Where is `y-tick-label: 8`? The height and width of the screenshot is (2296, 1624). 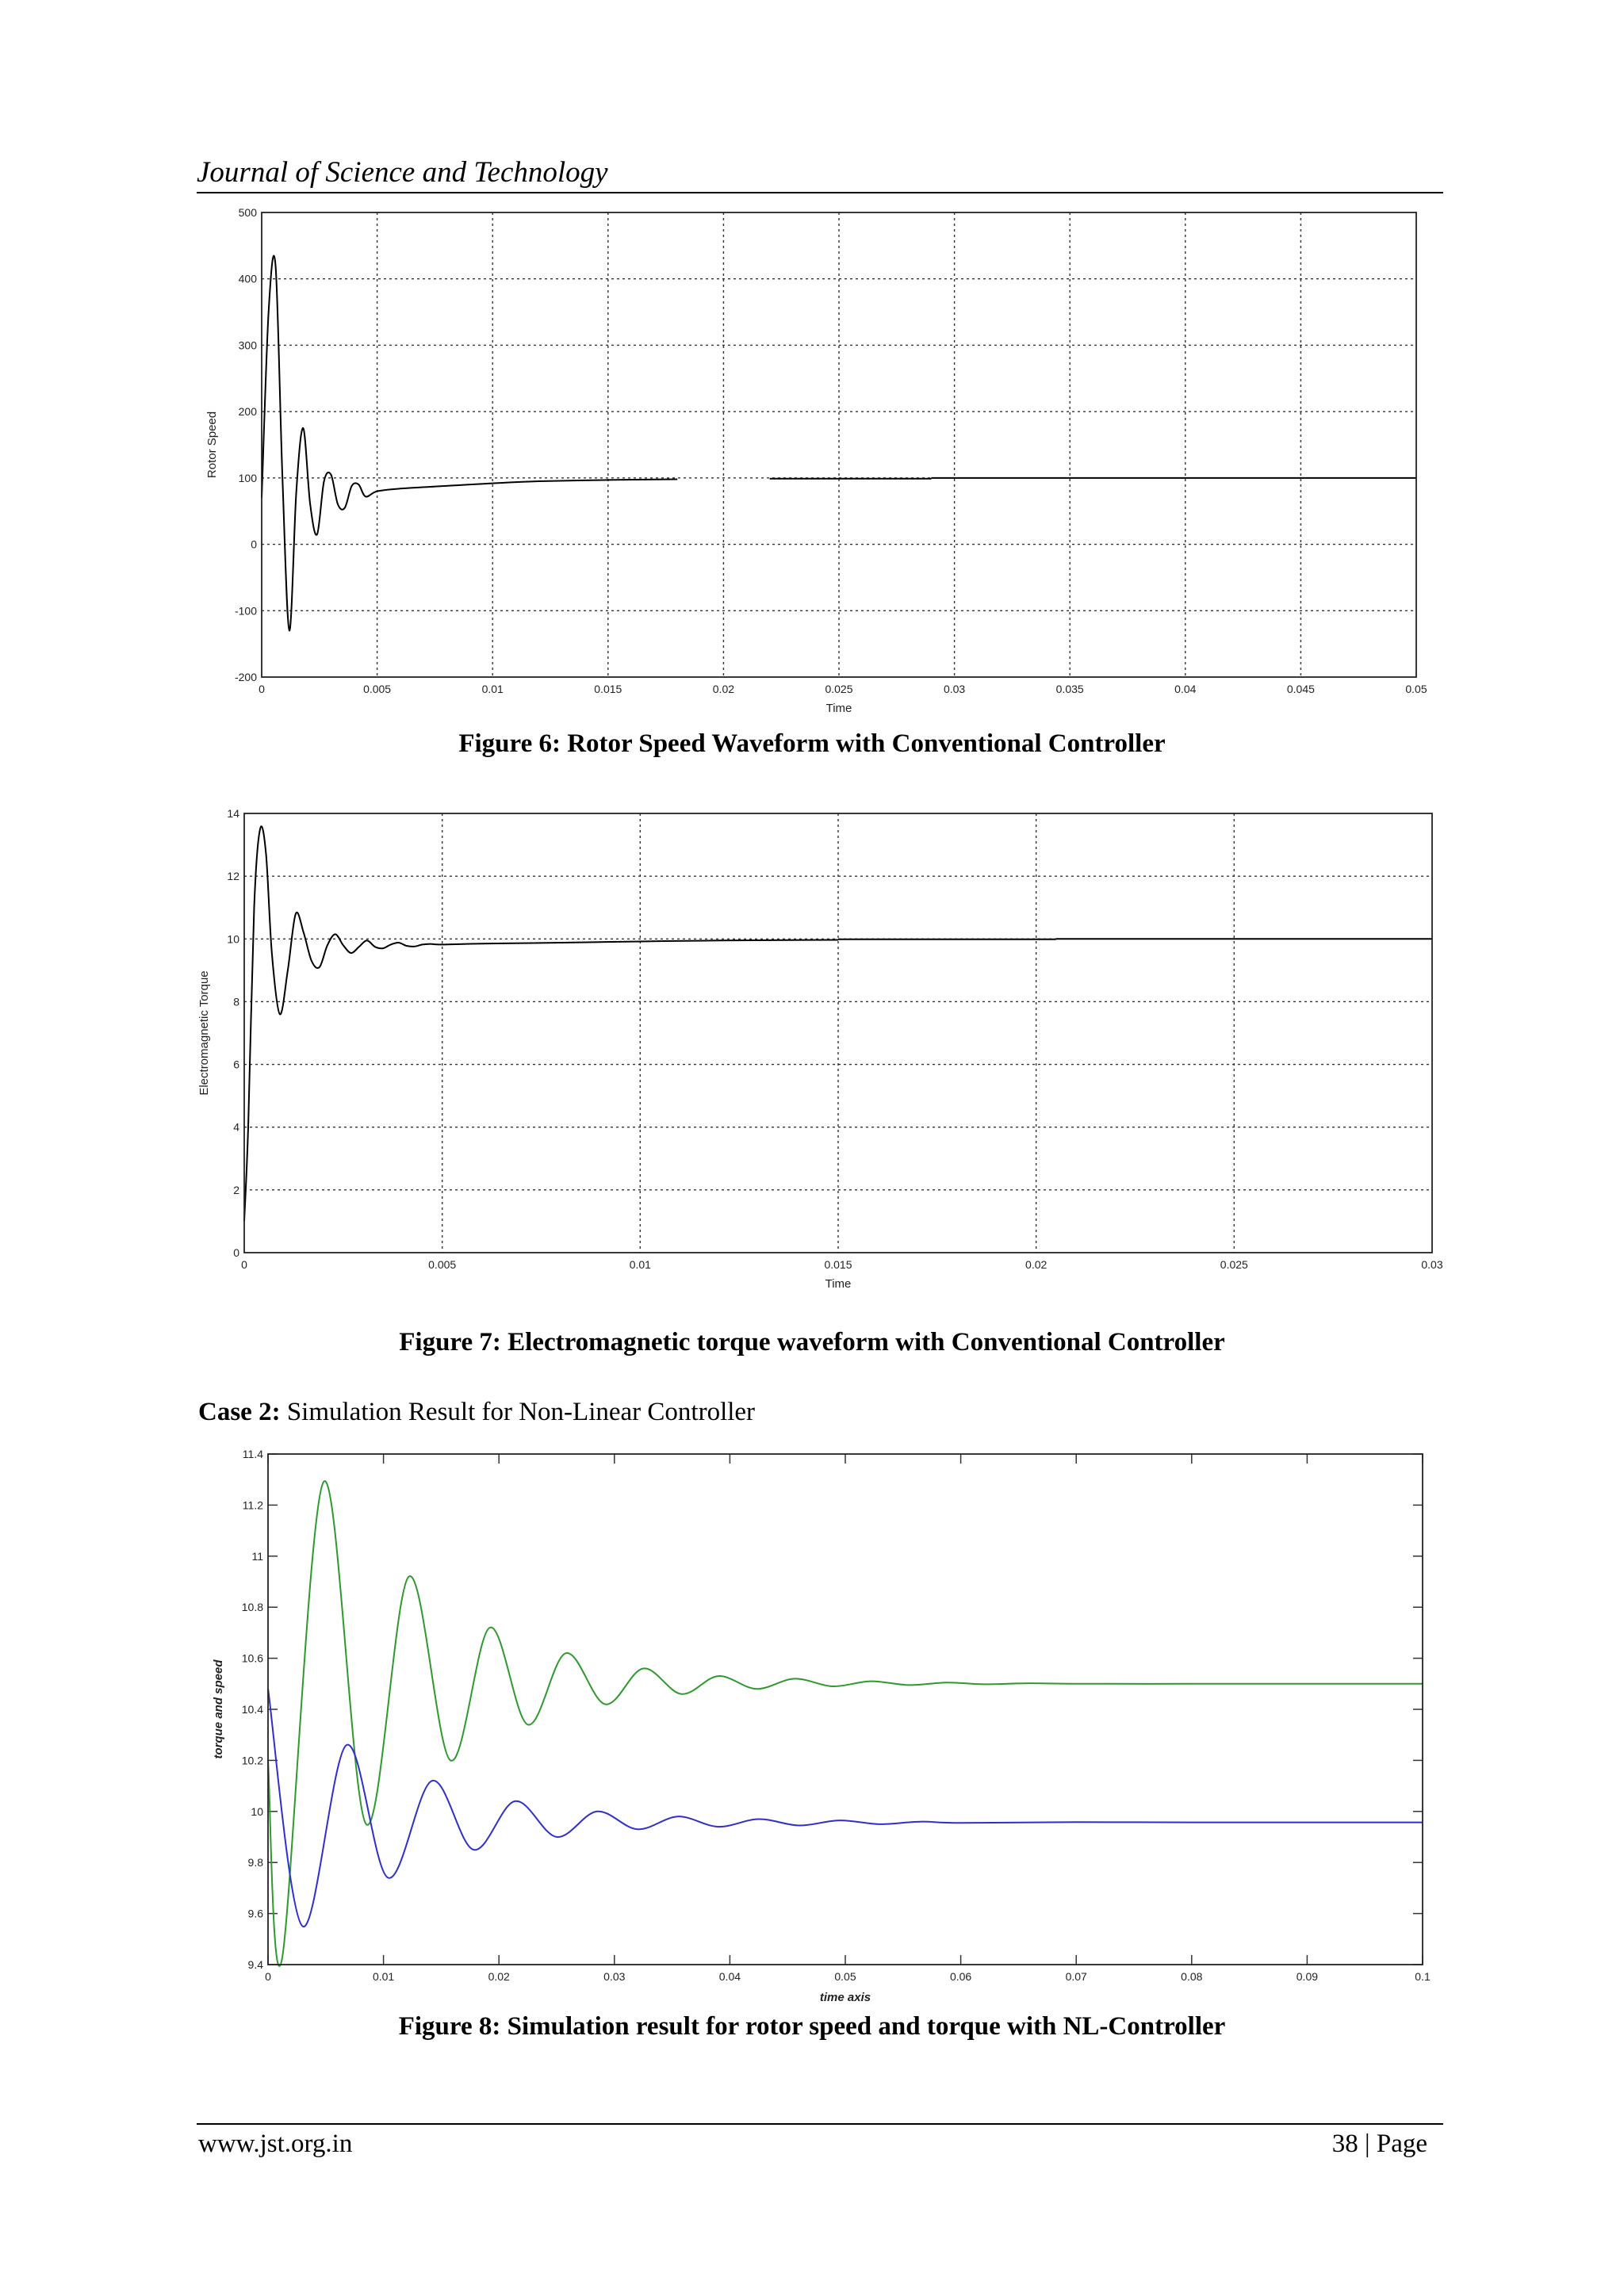 y-tick-label: 8 is located at coordinates (236, 1002).